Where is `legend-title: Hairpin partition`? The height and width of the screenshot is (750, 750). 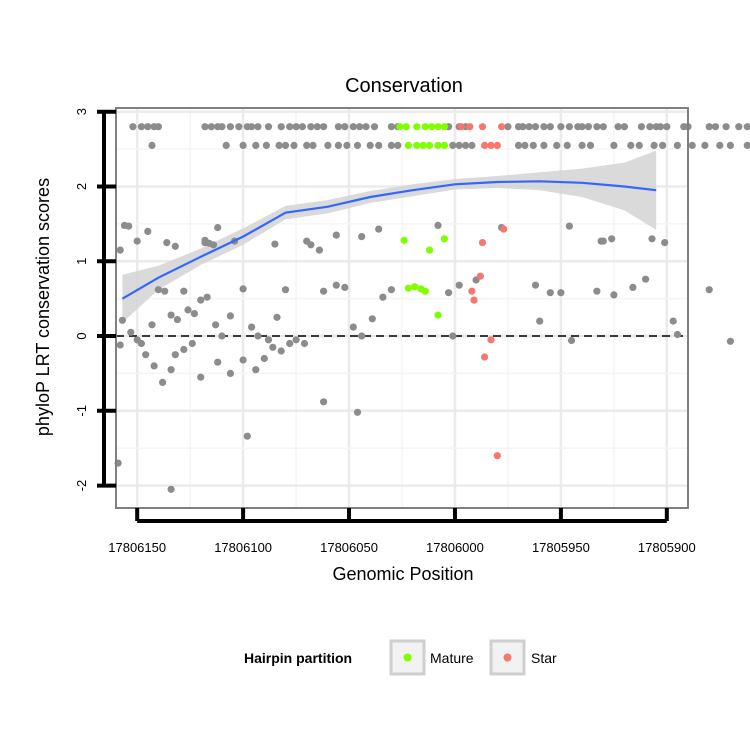 legend-title: Hairpin partition is located at coordinates (298, 658).